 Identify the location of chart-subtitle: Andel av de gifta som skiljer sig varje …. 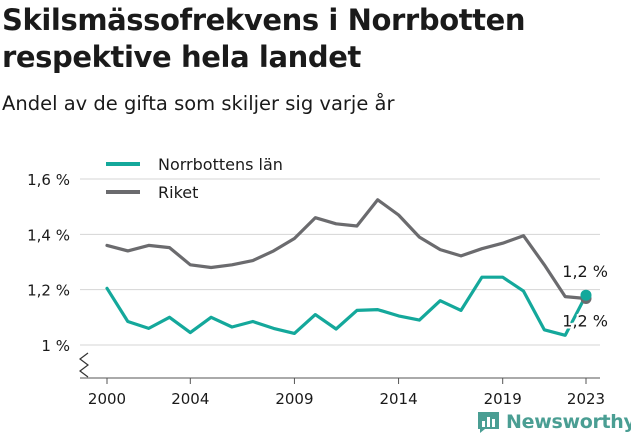
(198, 103).